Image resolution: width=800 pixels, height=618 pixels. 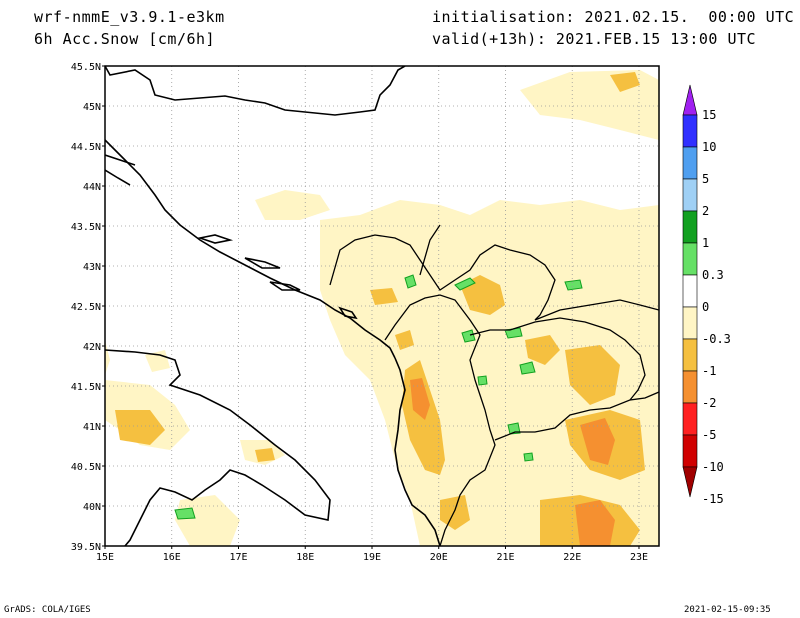 I want to click on heavy-snow-areas, so click(x=512, y=462).